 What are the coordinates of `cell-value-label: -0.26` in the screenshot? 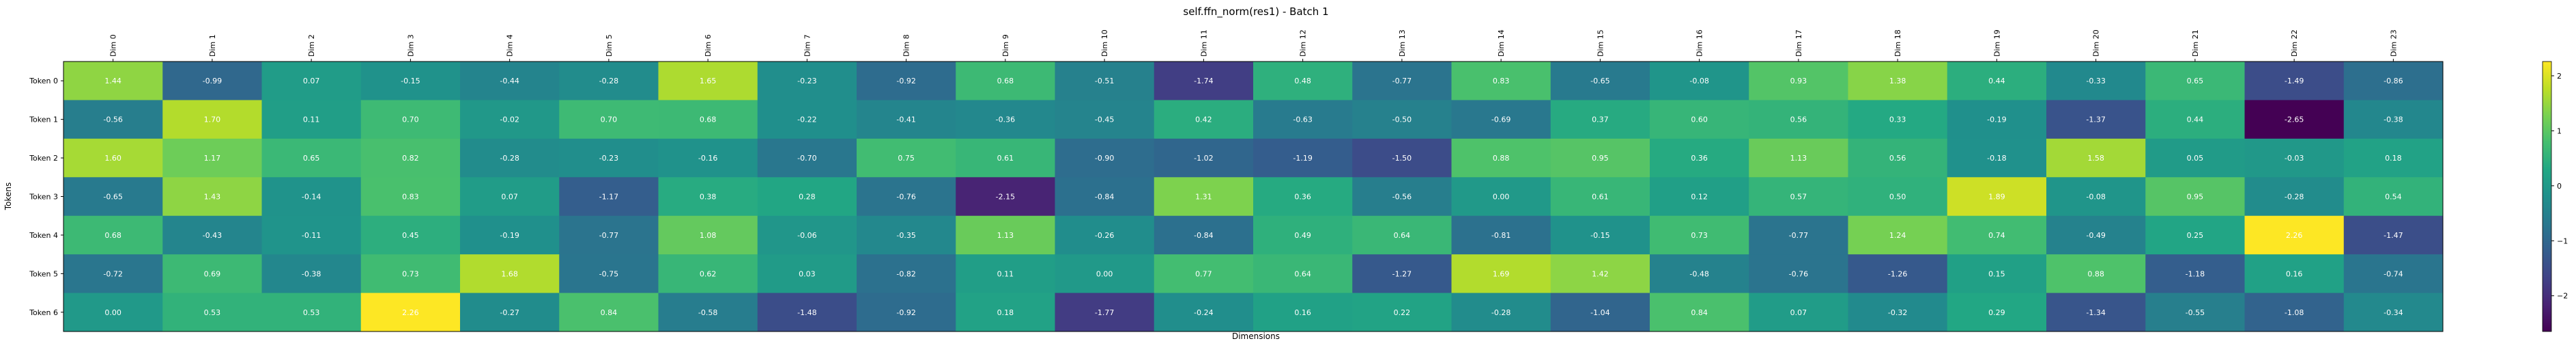 It's located at (1104, 235).